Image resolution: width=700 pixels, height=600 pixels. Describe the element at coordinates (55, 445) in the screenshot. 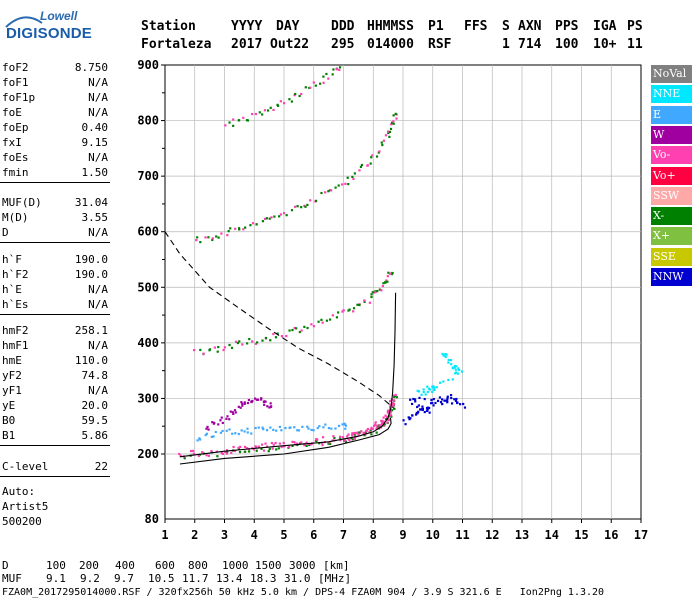

I see `param-separator` at that location.